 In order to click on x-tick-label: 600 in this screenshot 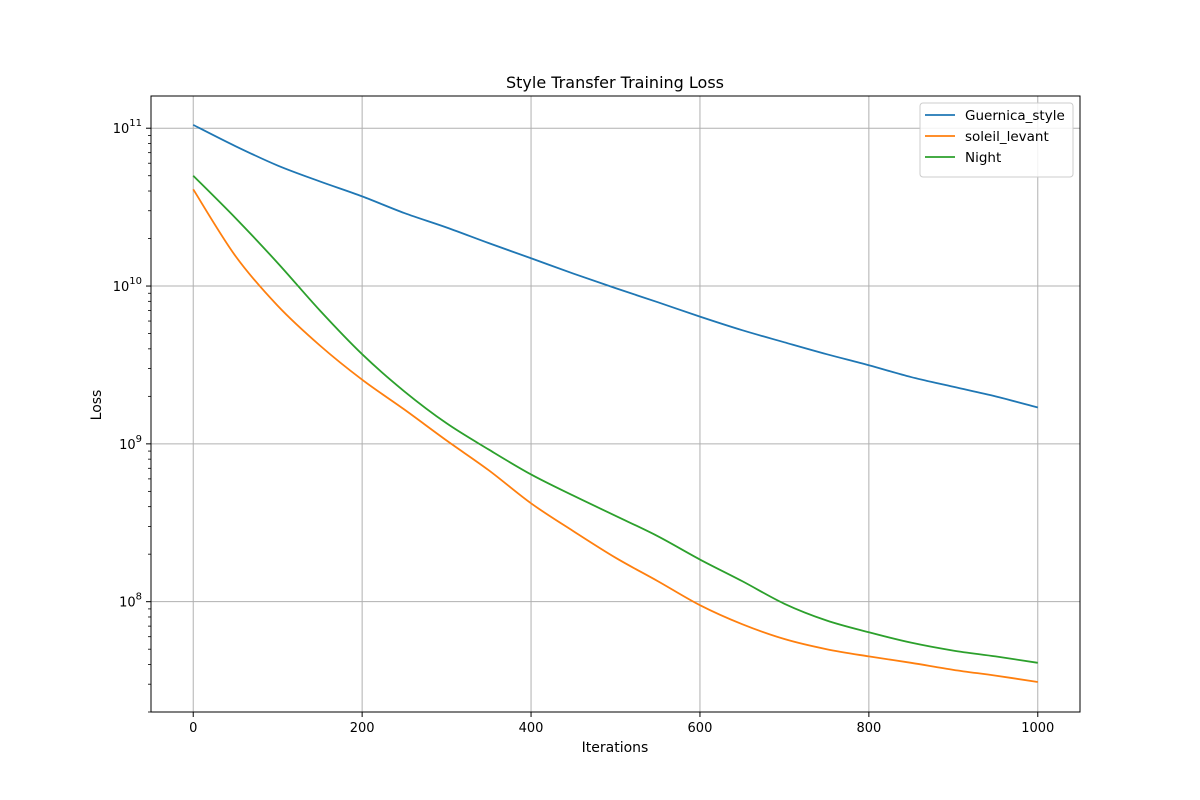, I will do `click(700, 728)`.